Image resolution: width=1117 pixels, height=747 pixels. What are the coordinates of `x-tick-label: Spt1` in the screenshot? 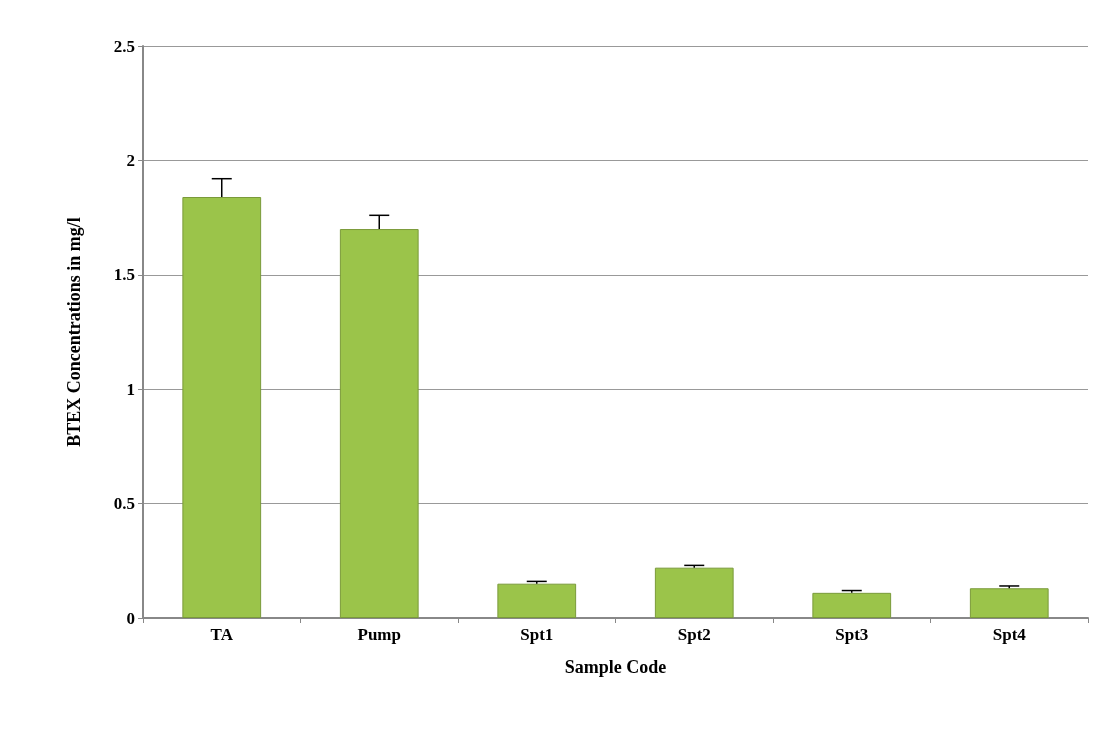 It's located at (537, 634).